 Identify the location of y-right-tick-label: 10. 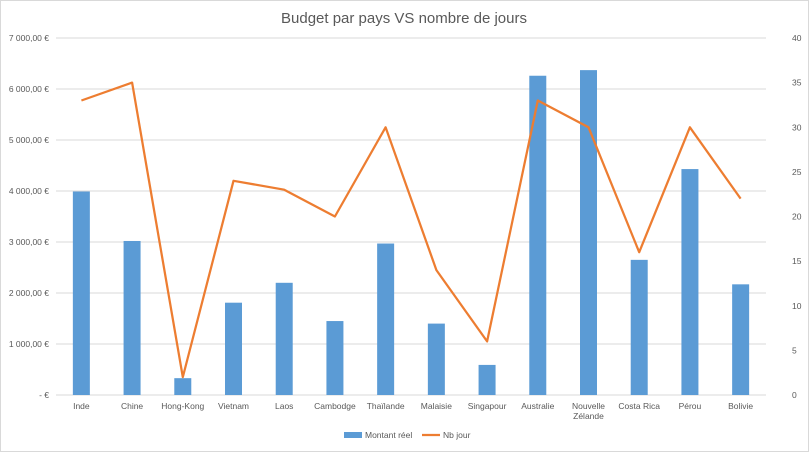
(797, 306).